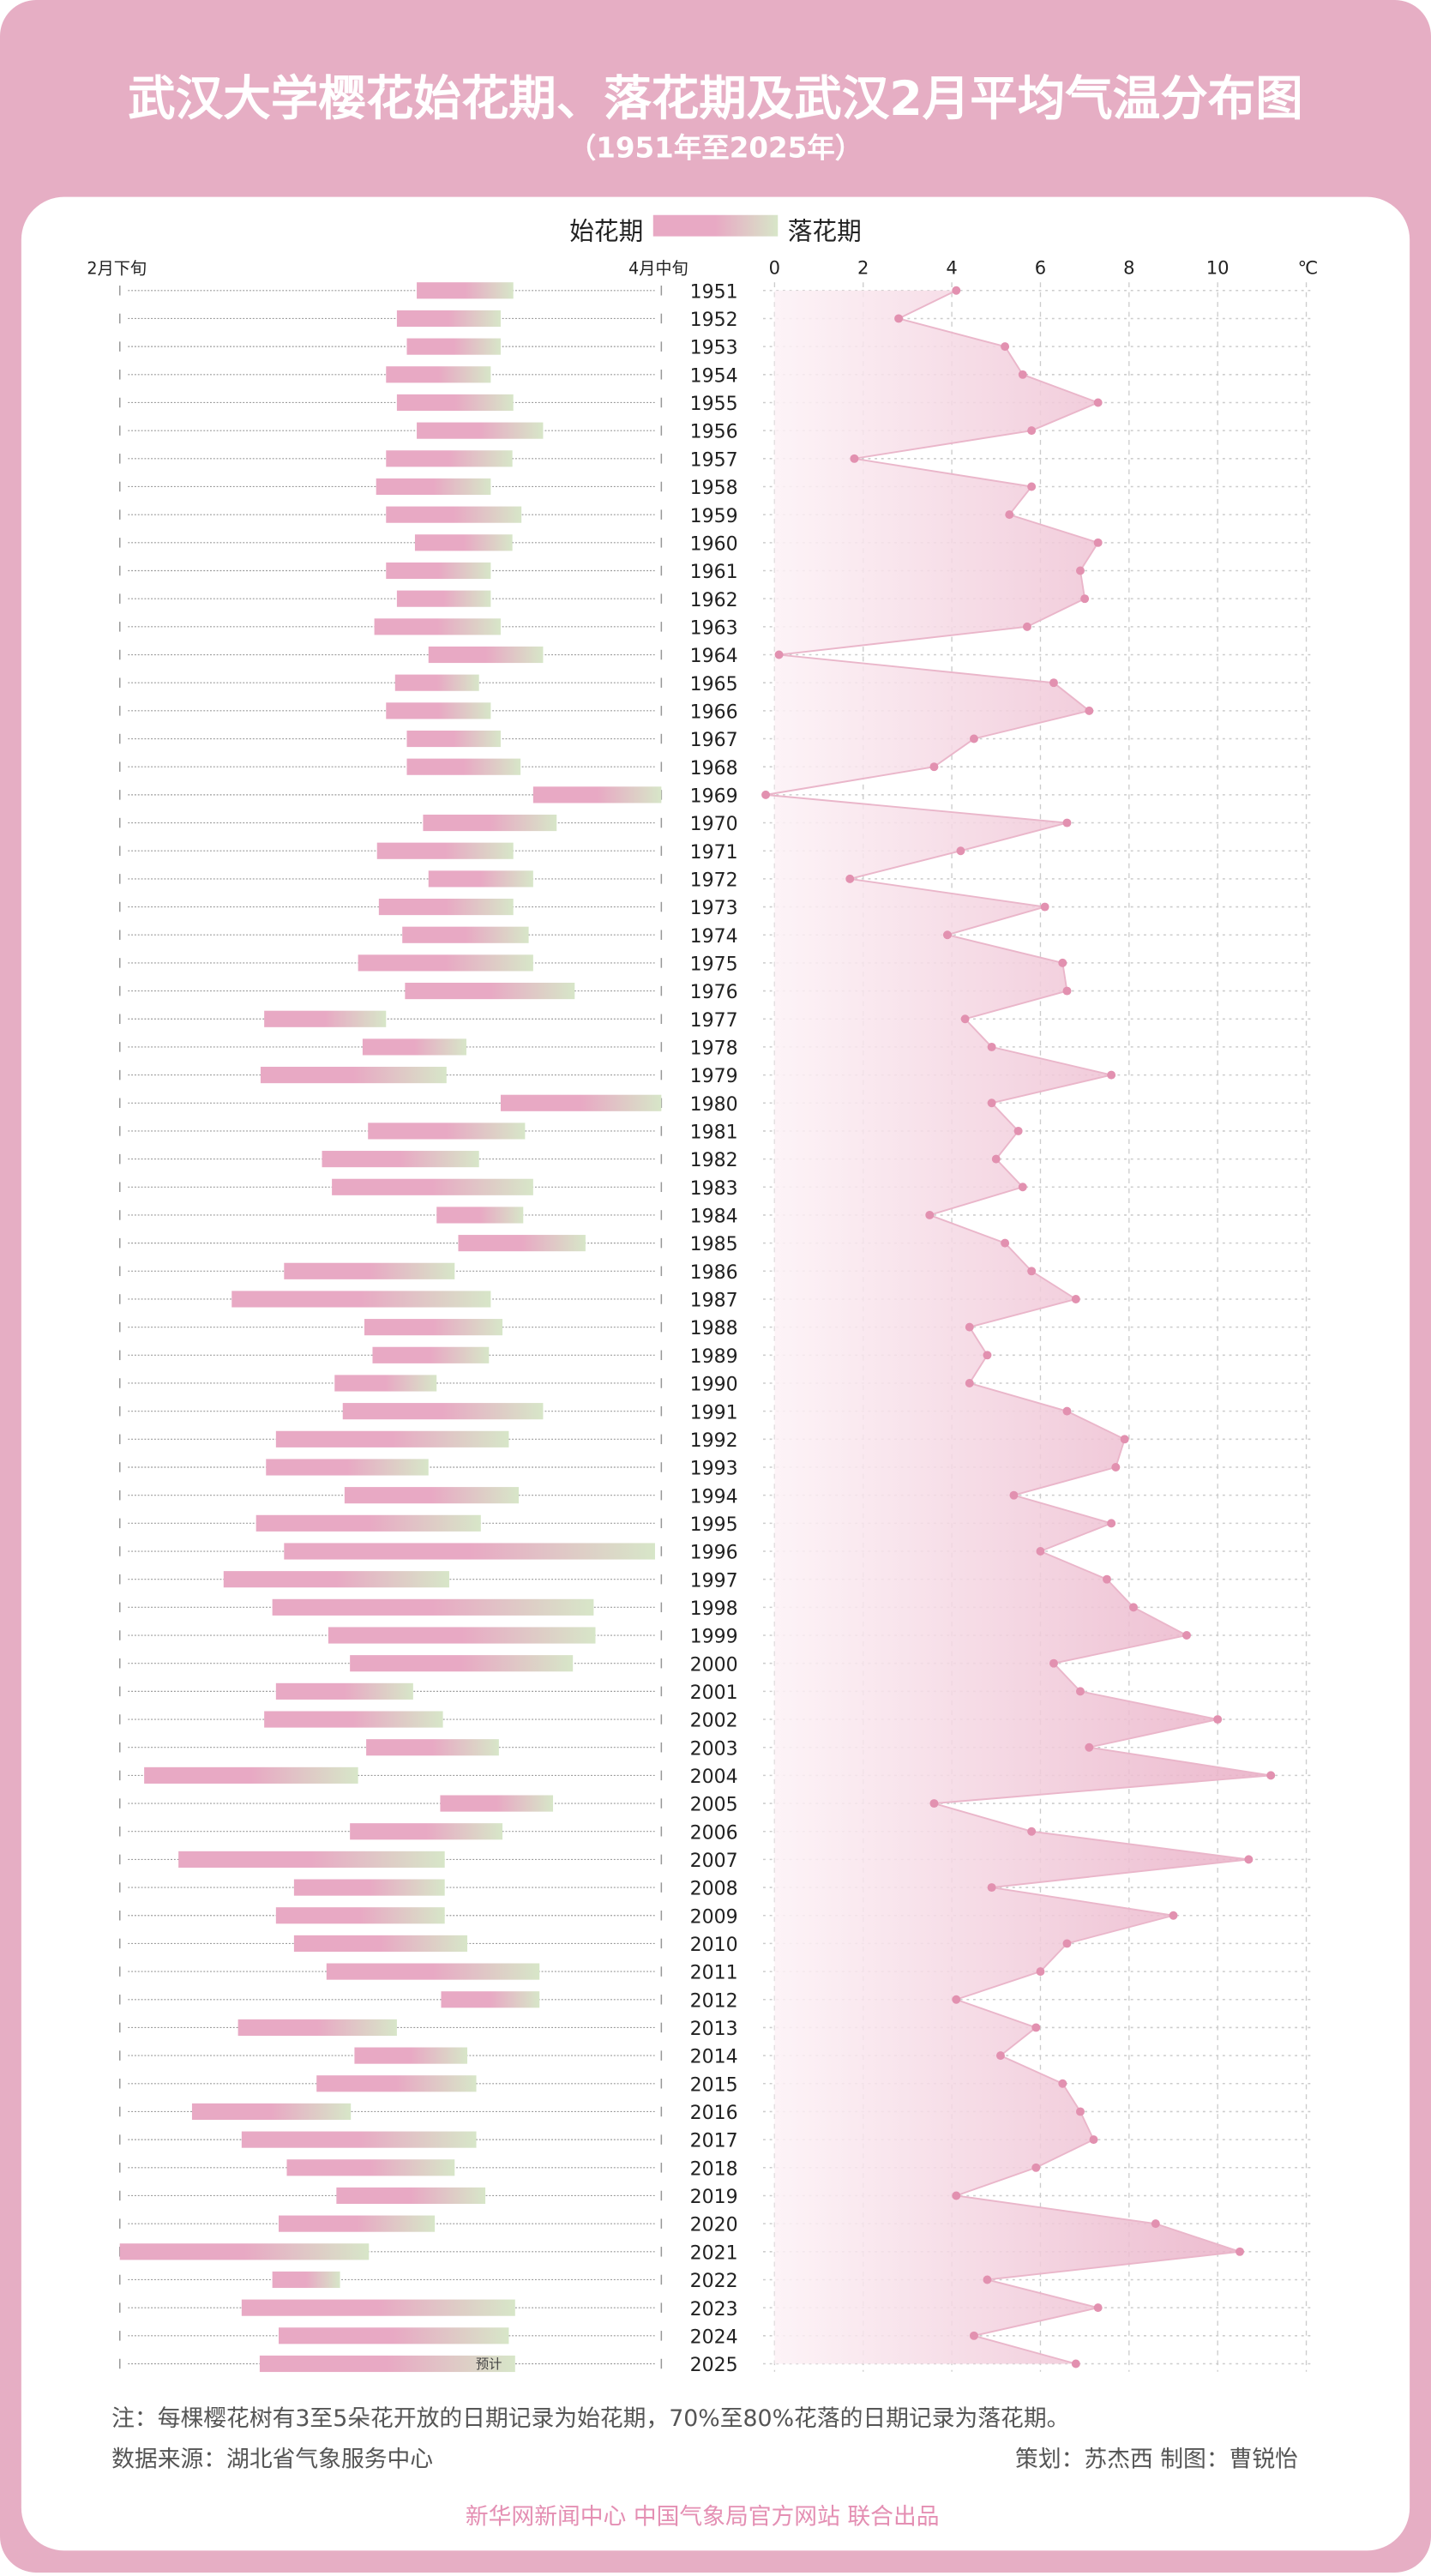 The image size is (1431, 2576). What do you see at coordinates (1080, 2111) in the screenshot?
I see `temp-point-2016` at bounding box center [1080, 2111].